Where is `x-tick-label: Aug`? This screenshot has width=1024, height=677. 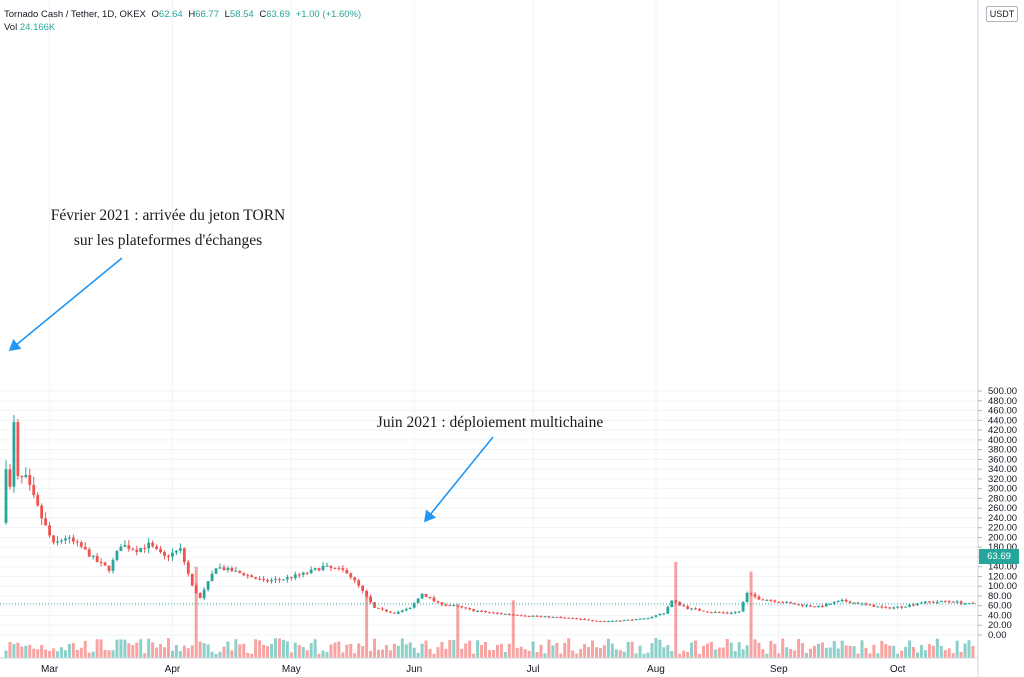 x-tick-label: Aug is located at coordinates (656, 669).